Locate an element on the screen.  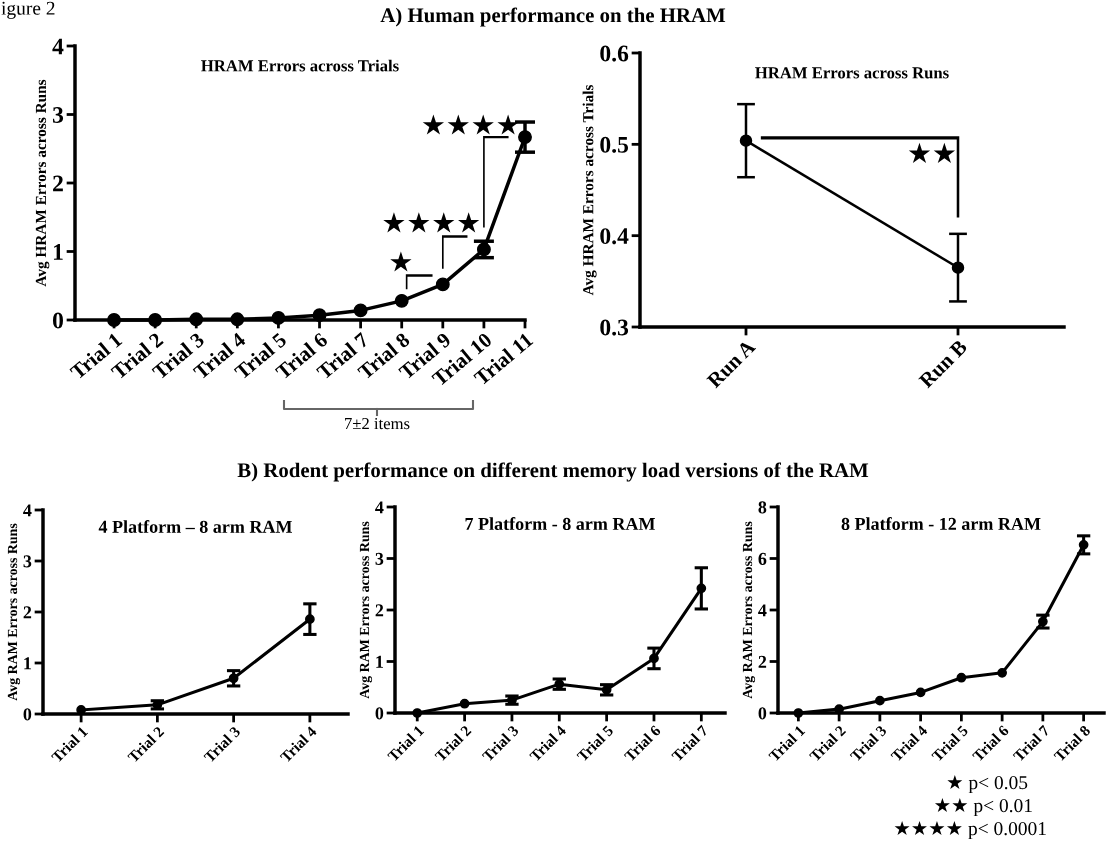
x-tick-label: Run B is located at coordinates (943, 364).